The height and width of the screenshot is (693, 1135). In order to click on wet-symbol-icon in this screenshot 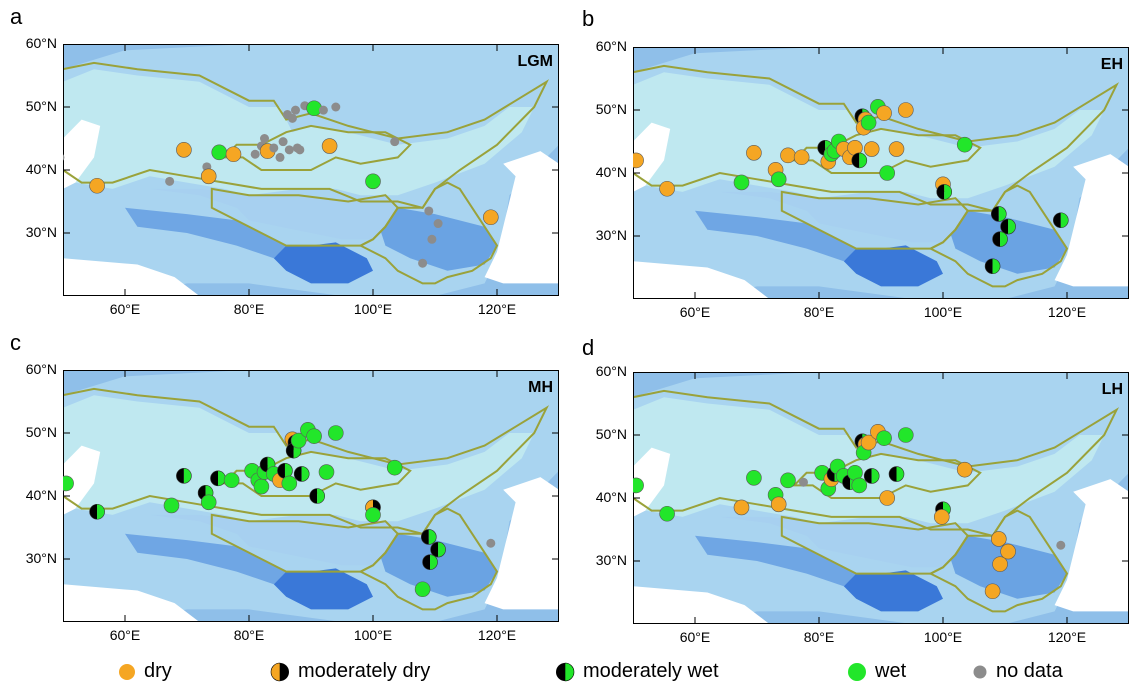, I will do `click(857, 671)`.